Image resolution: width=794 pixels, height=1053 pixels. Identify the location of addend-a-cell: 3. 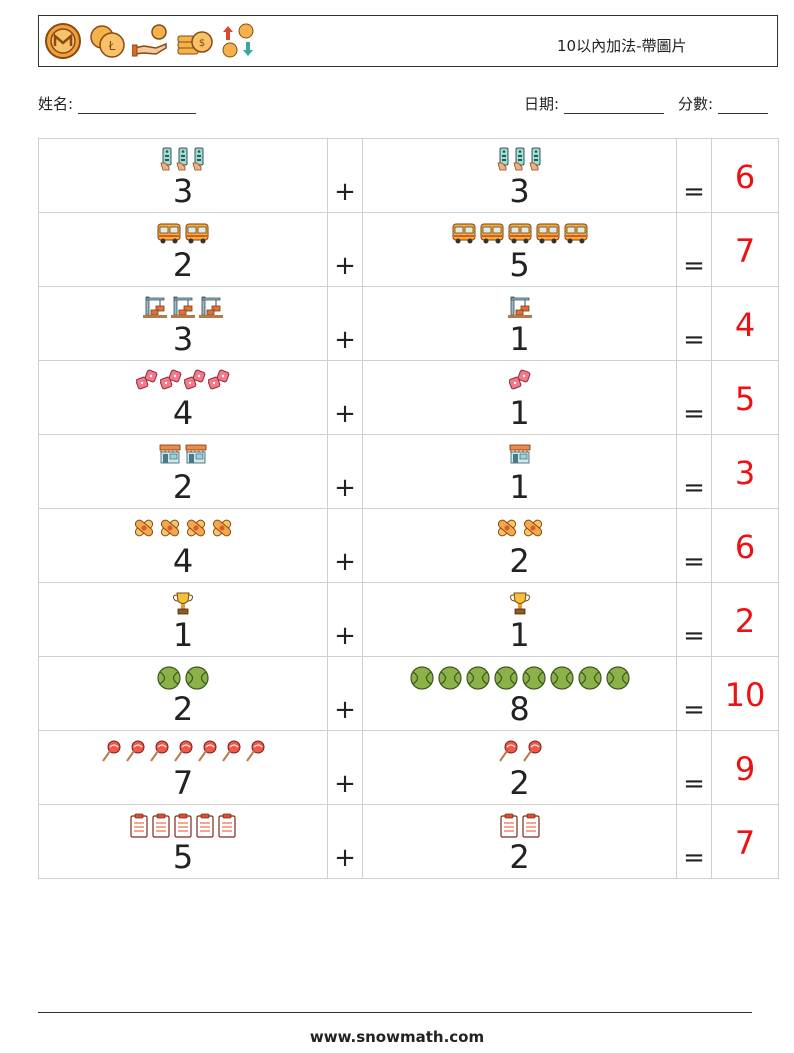
(183, 323).